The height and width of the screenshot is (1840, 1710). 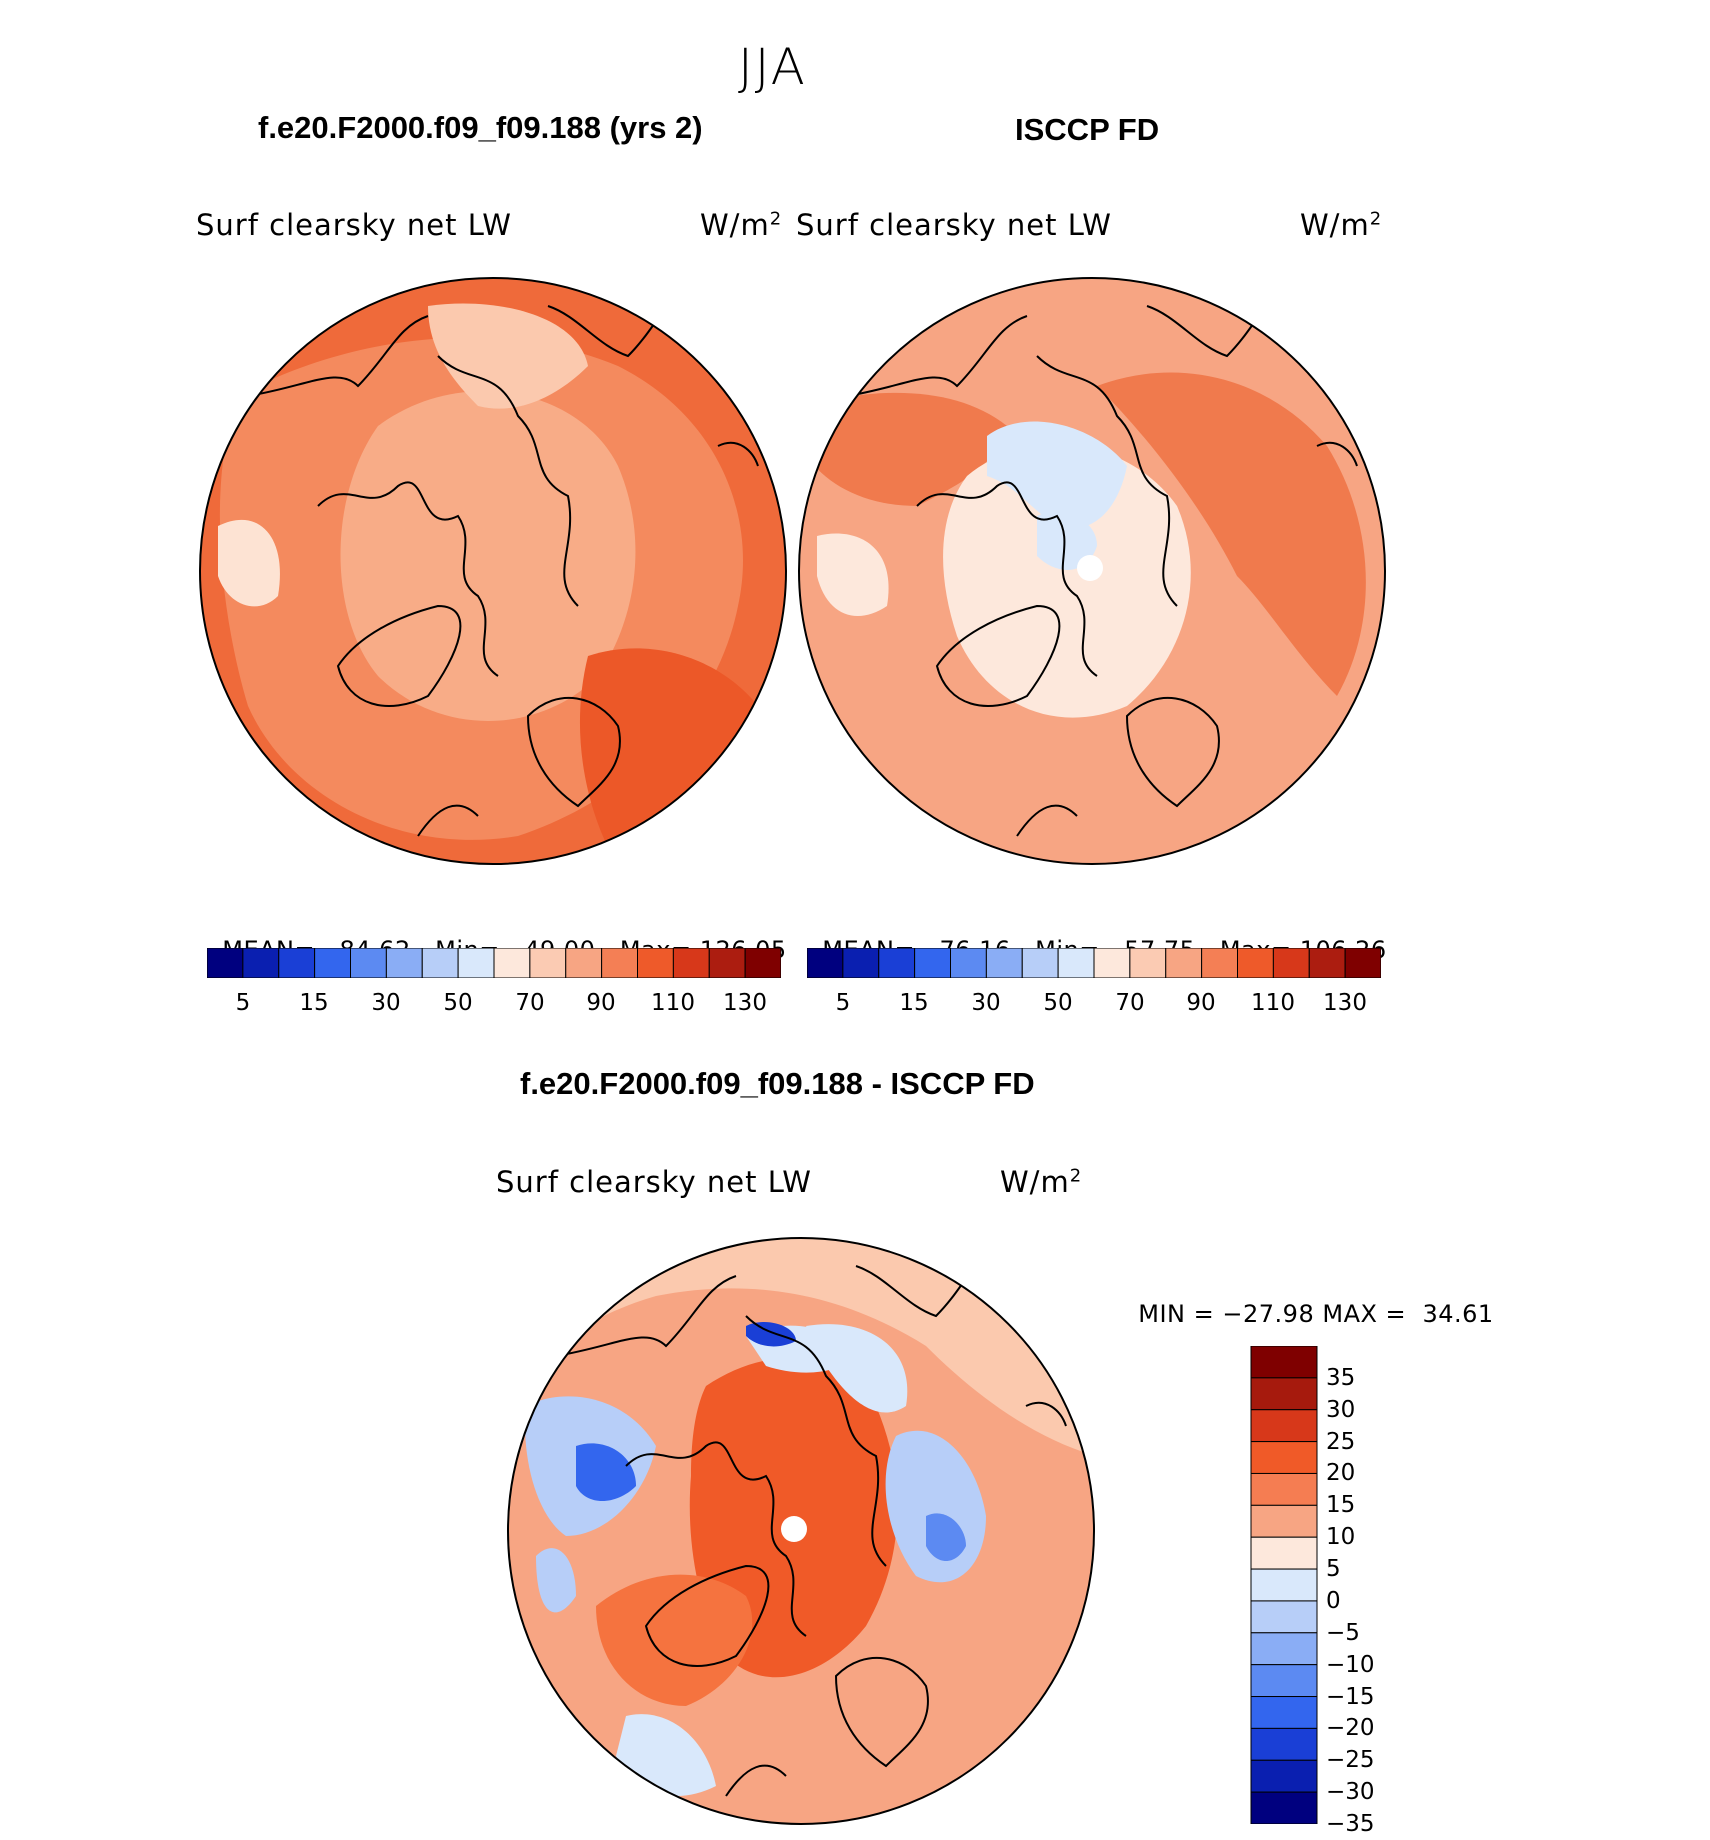 What do you see at coordinates (801, 1347) in the screenshot?
I see `map-fill-outer-pale` at bounding box center [801, 1347].